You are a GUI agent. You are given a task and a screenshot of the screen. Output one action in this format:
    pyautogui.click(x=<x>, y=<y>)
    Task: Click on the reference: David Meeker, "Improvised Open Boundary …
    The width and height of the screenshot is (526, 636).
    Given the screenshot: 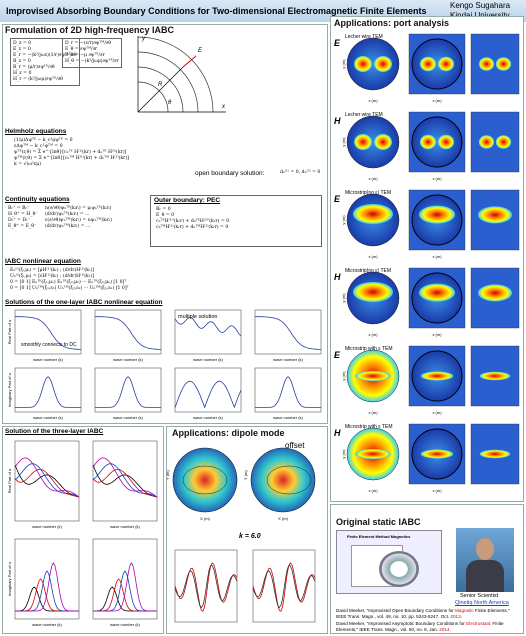 What is the action you would take?
    pyautogui.click(x=428, y=613)
    